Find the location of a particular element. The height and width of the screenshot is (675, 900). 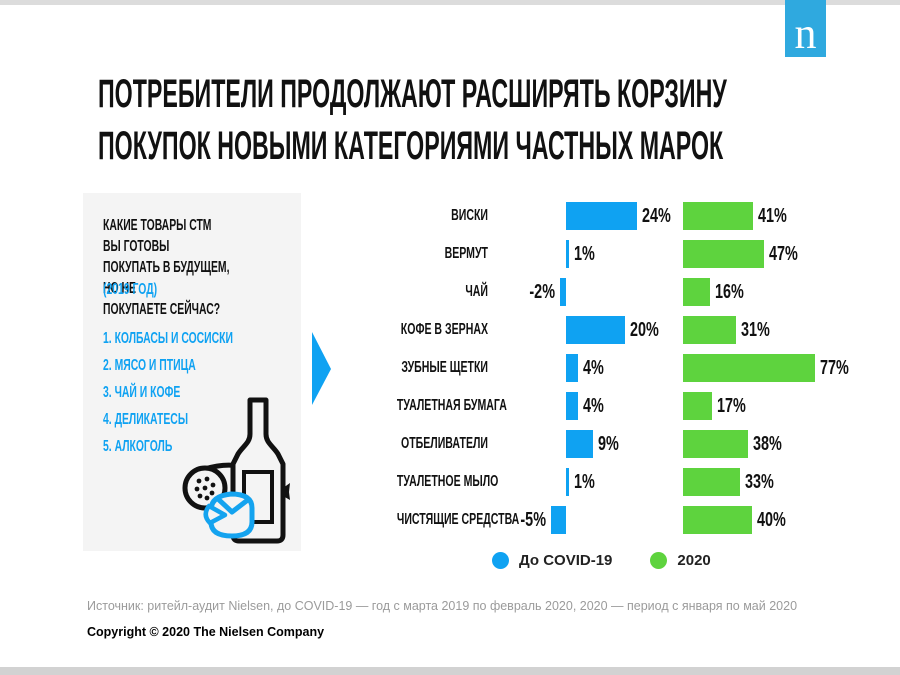

bottom-border is located at coordinates (450, 671).